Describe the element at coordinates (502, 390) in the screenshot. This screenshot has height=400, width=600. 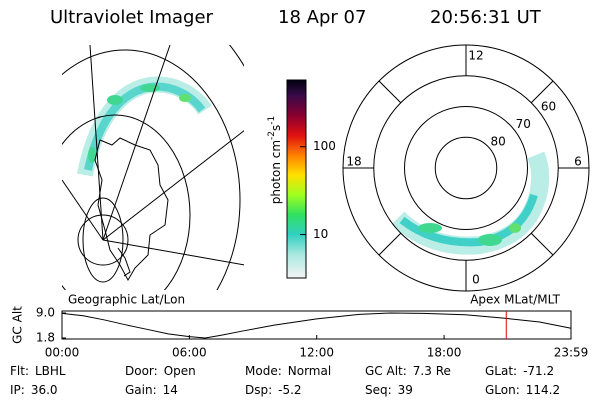
I see `info-label: GLon:` at that location.